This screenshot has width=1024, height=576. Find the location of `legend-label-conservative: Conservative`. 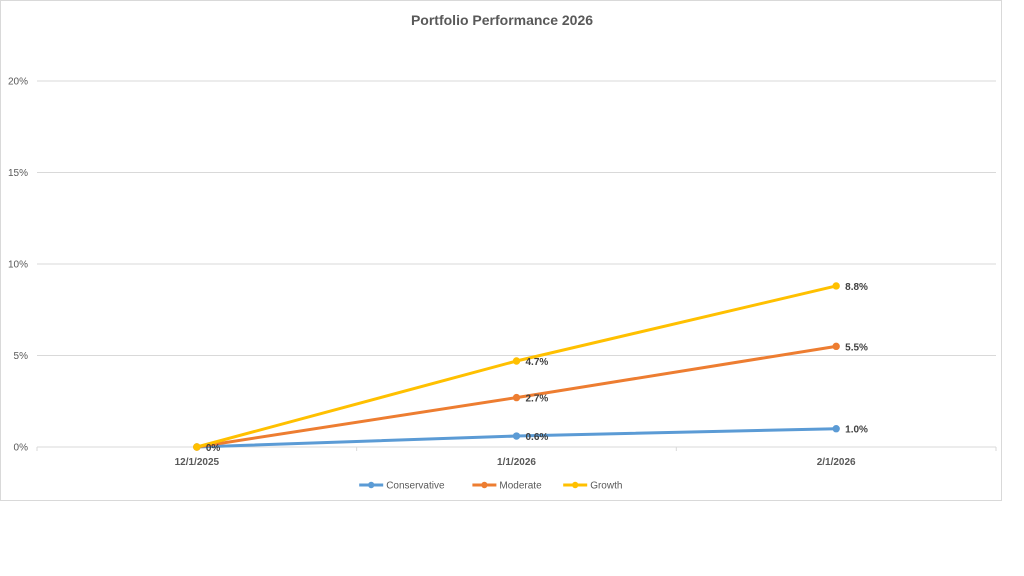

legend-label-conservative: Conservative is located at coordinates (415, 486).